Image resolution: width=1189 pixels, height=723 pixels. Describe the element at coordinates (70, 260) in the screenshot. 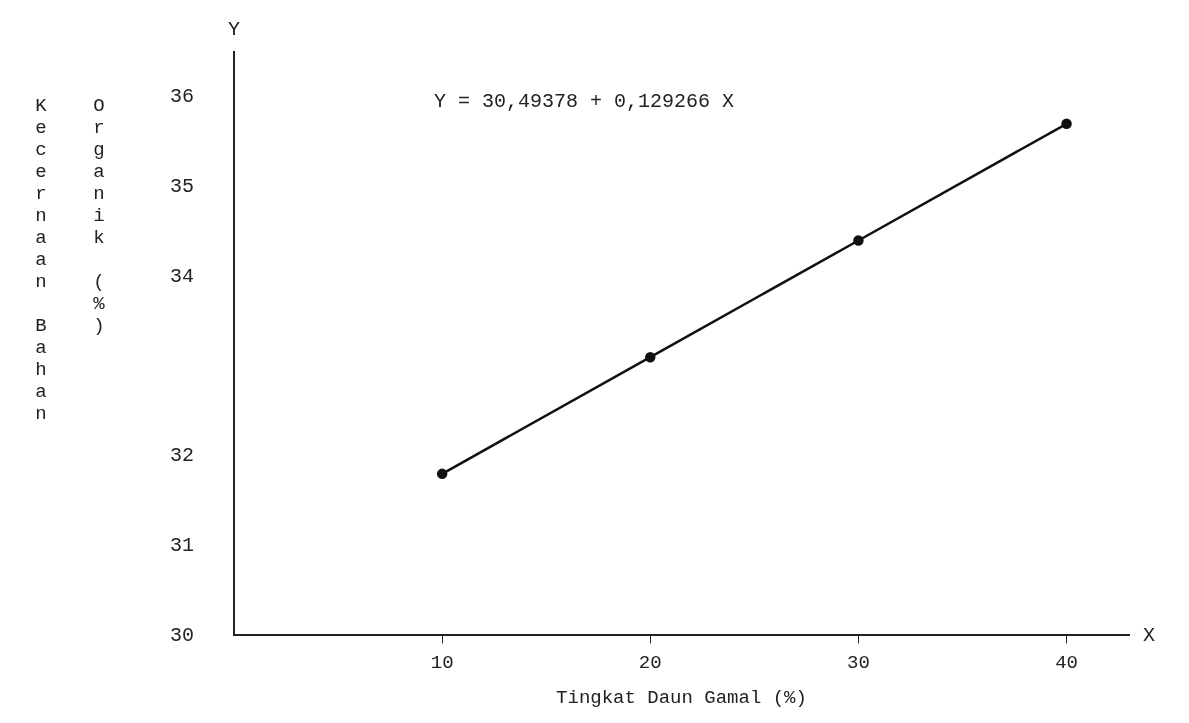

I see `text: Kecernaan Bahan Organik (%)` at that location.